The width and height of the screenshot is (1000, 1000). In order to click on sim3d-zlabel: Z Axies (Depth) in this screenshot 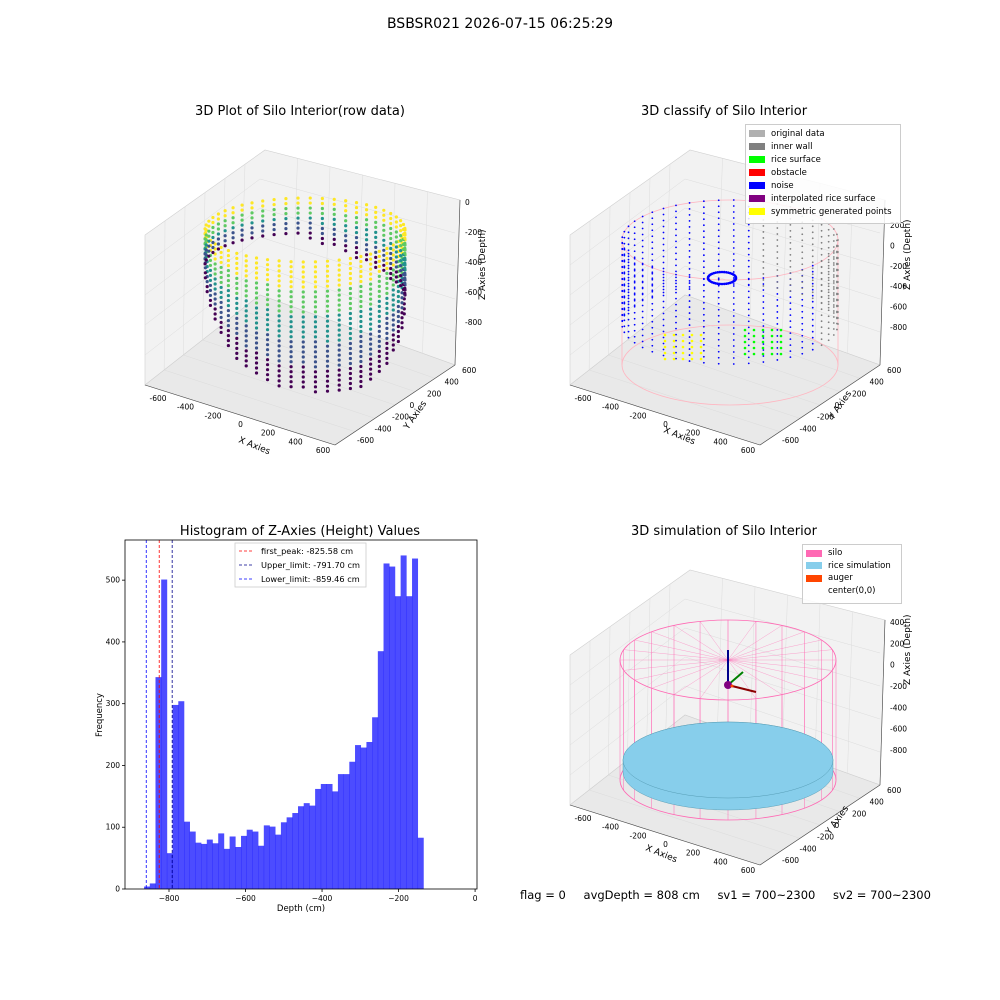, I will do `click(908, 649)`.